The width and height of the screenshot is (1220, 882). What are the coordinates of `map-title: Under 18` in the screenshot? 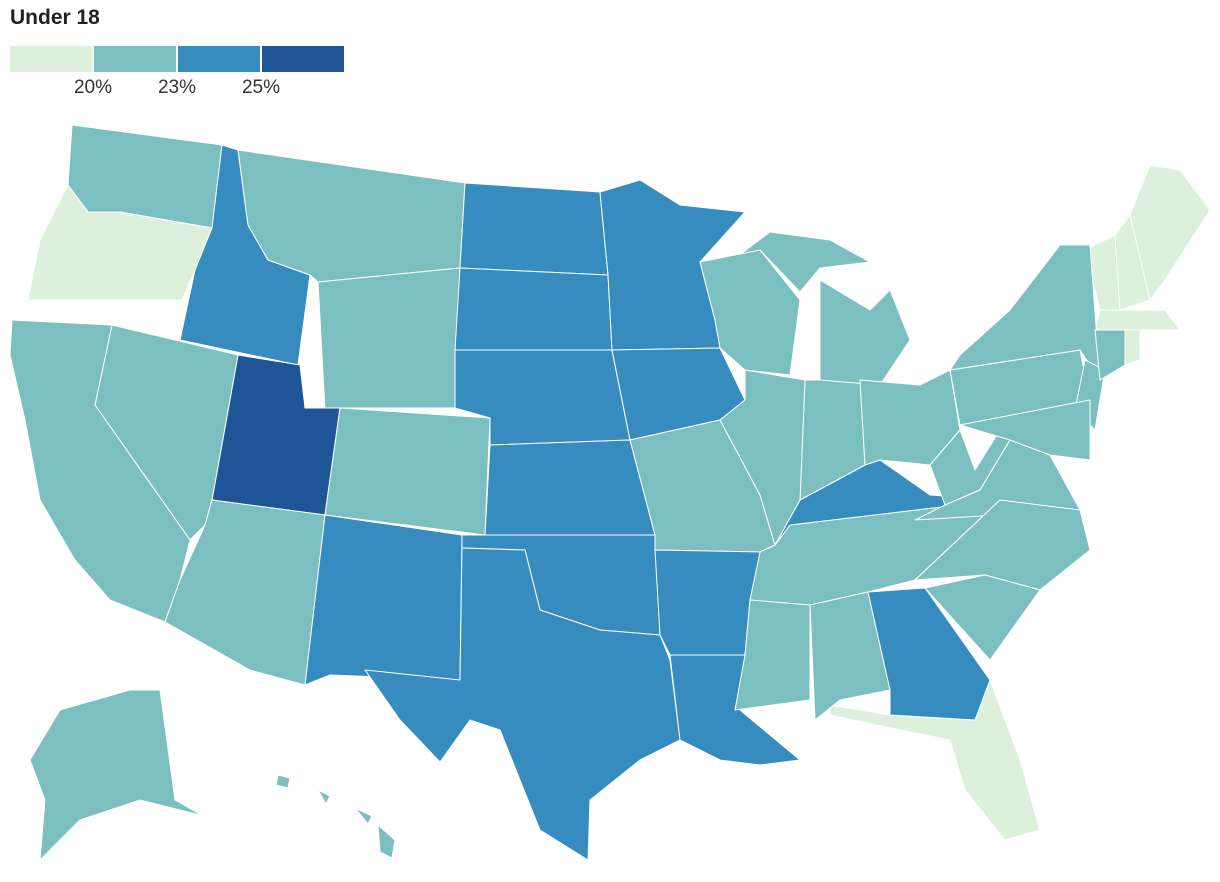 It's located at (55, 17).